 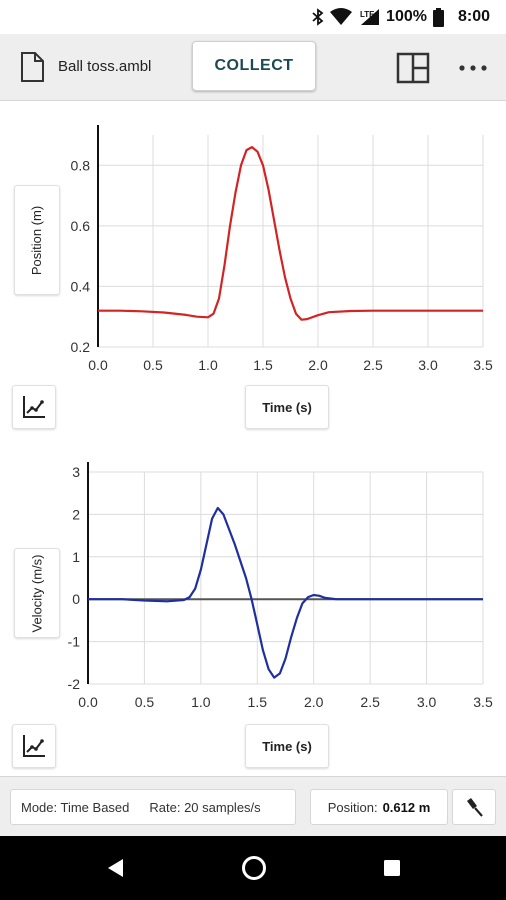 What do you see at coordinates (352, 807) in the screenshot?
I see `position-meter-label: Position:` at bounding box center [352, 807].